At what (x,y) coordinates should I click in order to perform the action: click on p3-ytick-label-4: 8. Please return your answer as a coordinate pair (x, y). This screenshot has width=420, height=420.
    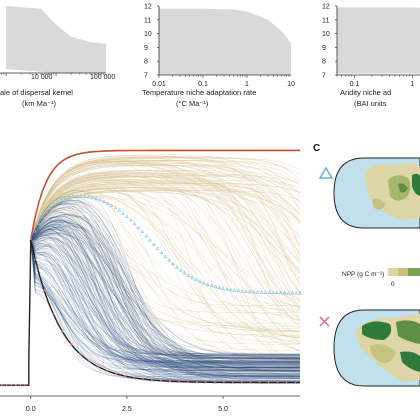
    Looking at the image, I should click on (324, 62).